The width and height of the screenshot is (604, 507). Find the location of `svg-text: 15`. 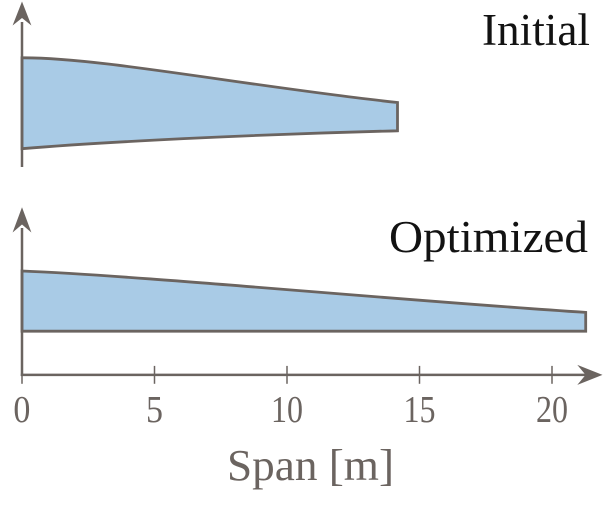

svg-text: 15 is located at coordinates (420, 410).